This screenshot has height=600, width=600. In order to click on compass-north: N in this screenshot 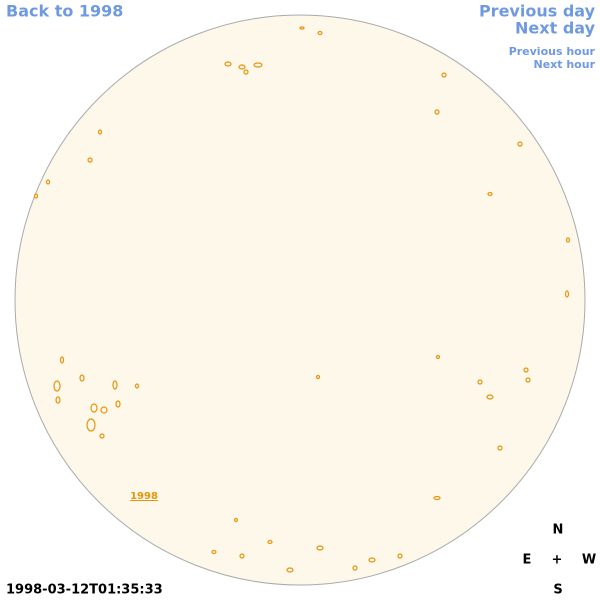, I will do `click(558, 530)`.